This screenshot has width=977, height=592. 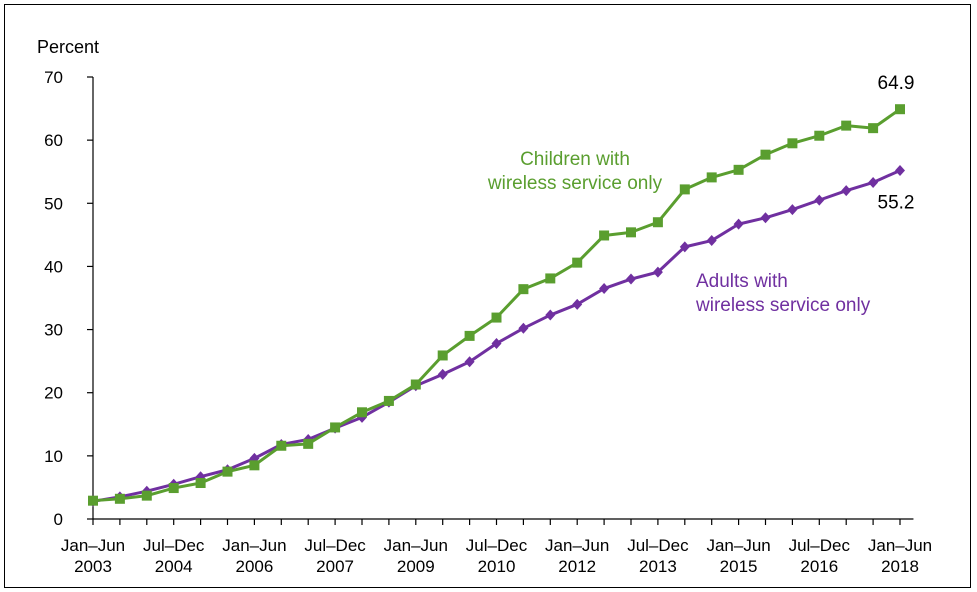 What do you see at coordinates (658, 566) in the screenshot?
I see `x-tick-label-year: 2013` at bounding box center [658, 566].